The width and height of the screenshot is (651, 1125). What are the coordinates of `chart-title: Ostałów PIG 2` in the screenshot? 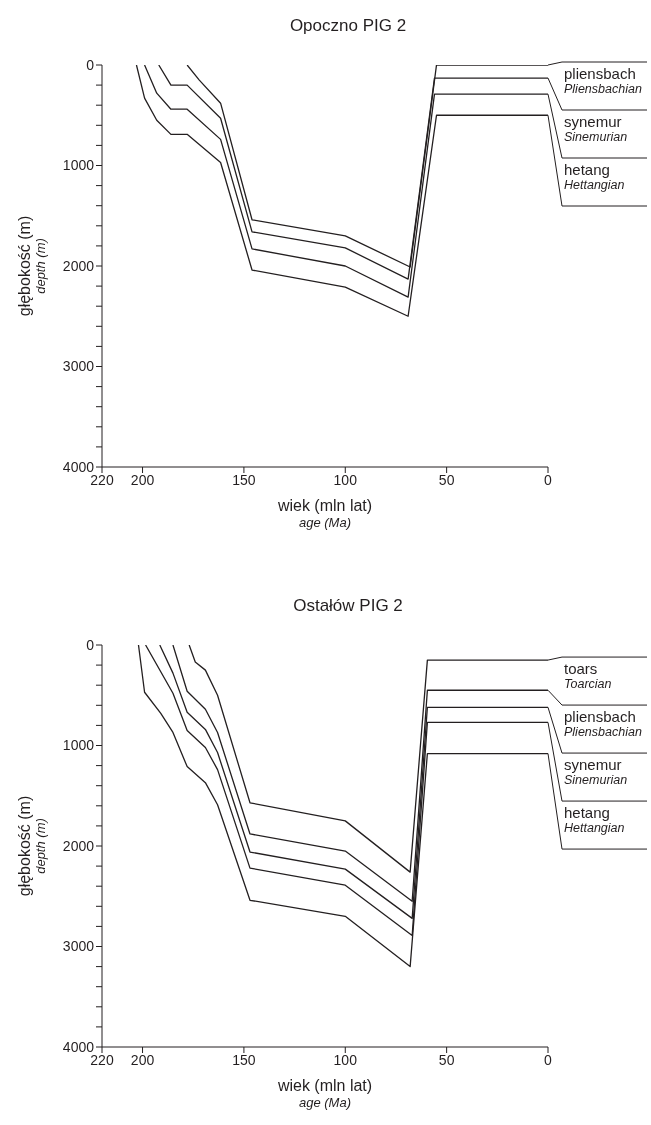 It's located at (348, 606).